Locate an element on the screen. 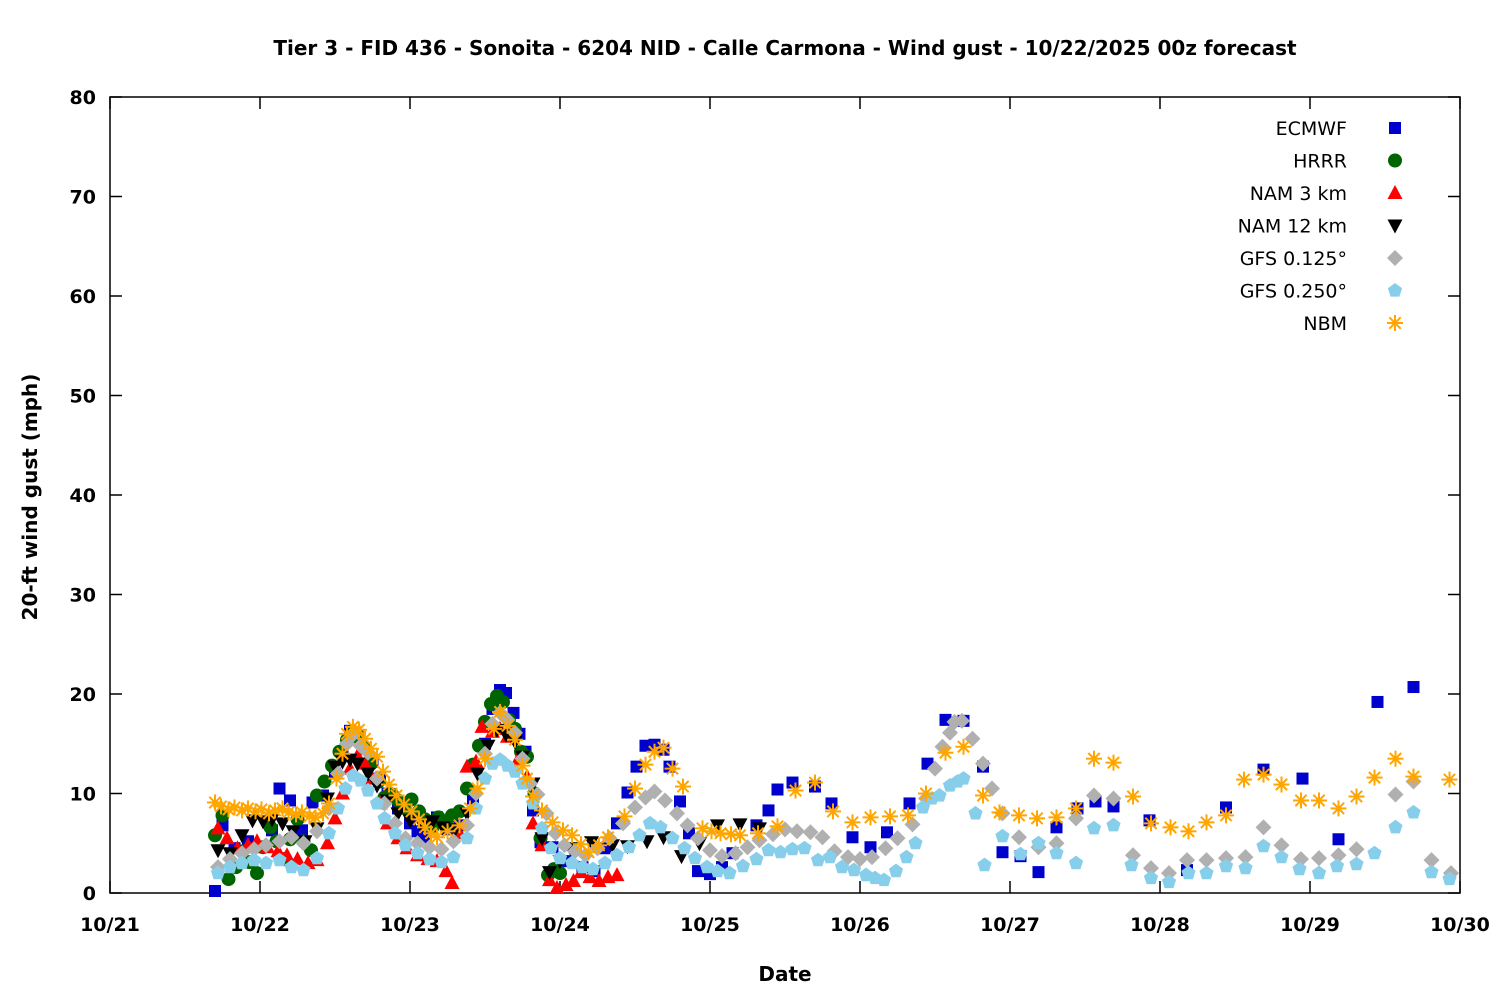  x-tick-label: 10/26 is located at coordinates (860, 925).